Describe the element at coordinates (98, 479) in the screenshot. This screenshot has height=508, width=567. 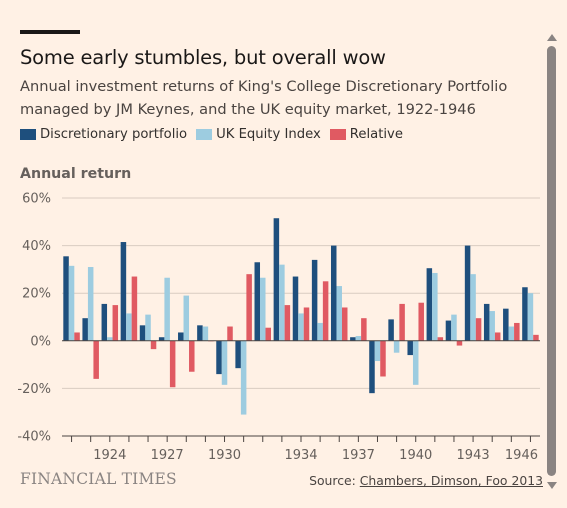
I see `ft-logo: FINANCIAL TIMES` at that location.